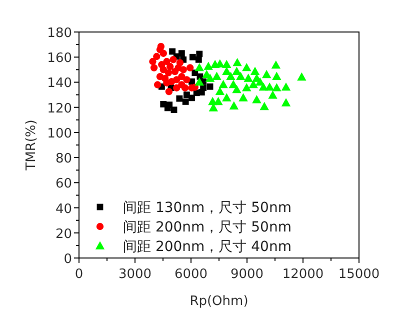  Describe the element at coordinates (135, 274) in the screenshot. I see `x-tick-label: 3000` at that location.